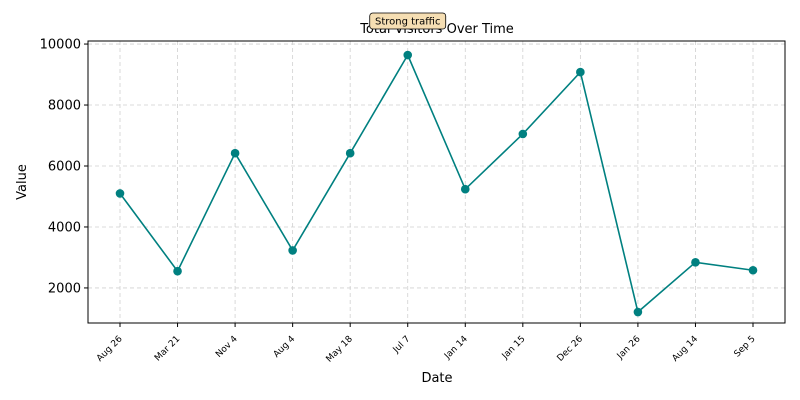  I want to click on x-tick-label: Nov 4, so click(227, 347).